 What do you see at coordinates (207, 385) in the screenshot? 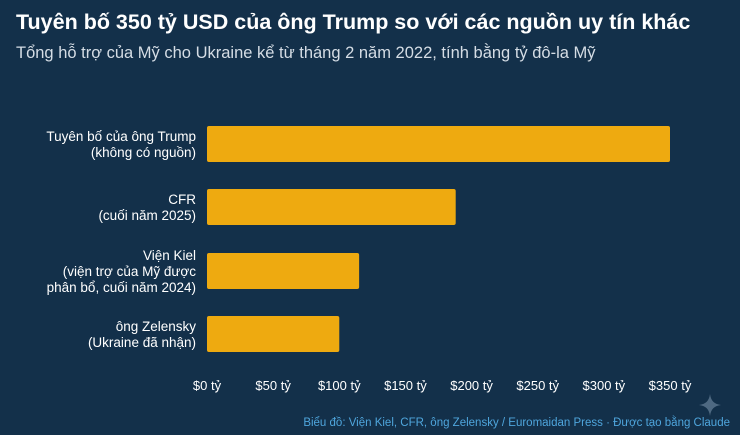
I see `x-tick-label: $0 tỷ` at bounding box center [207, 385].